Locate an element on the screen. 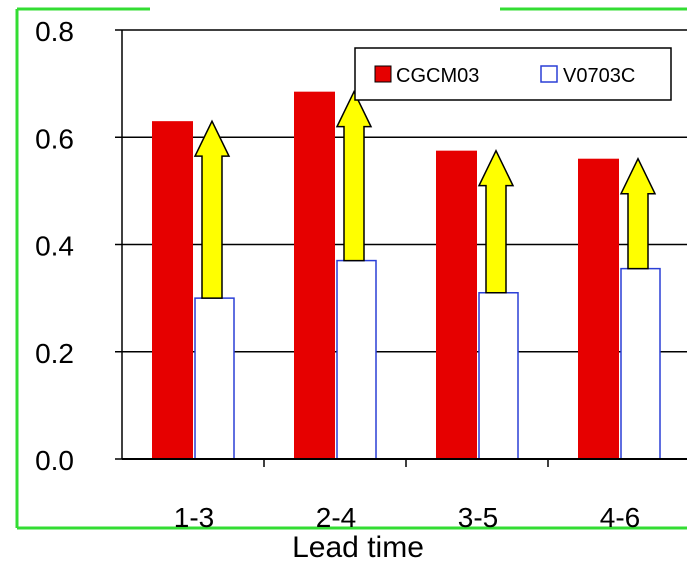 The height and width of the screenshot is (572, 687). x-tick-label: 3-5 is located at coordinates (478, 517).